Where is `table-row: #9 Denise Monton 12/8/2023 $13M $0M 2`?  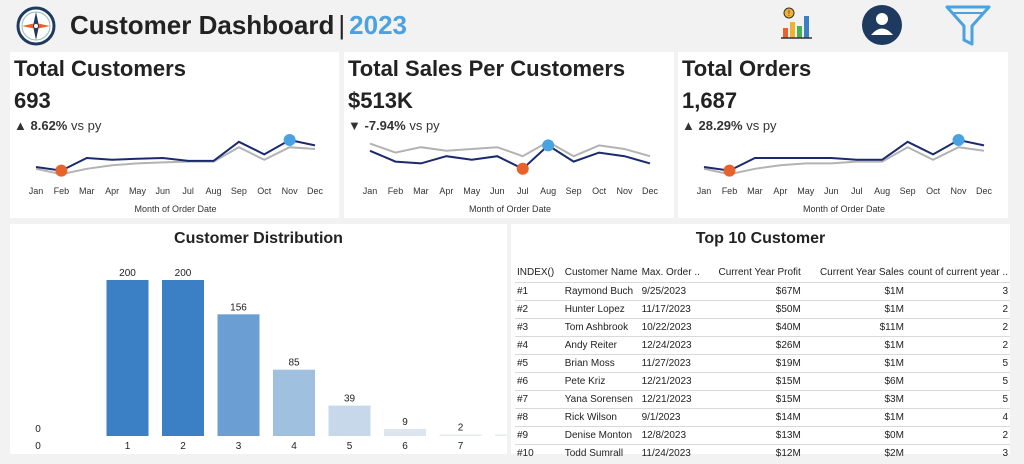 table-row: #9 Denise Monton 12/8/2023 $13M $0M 2 is located at coordinates (762, 434).